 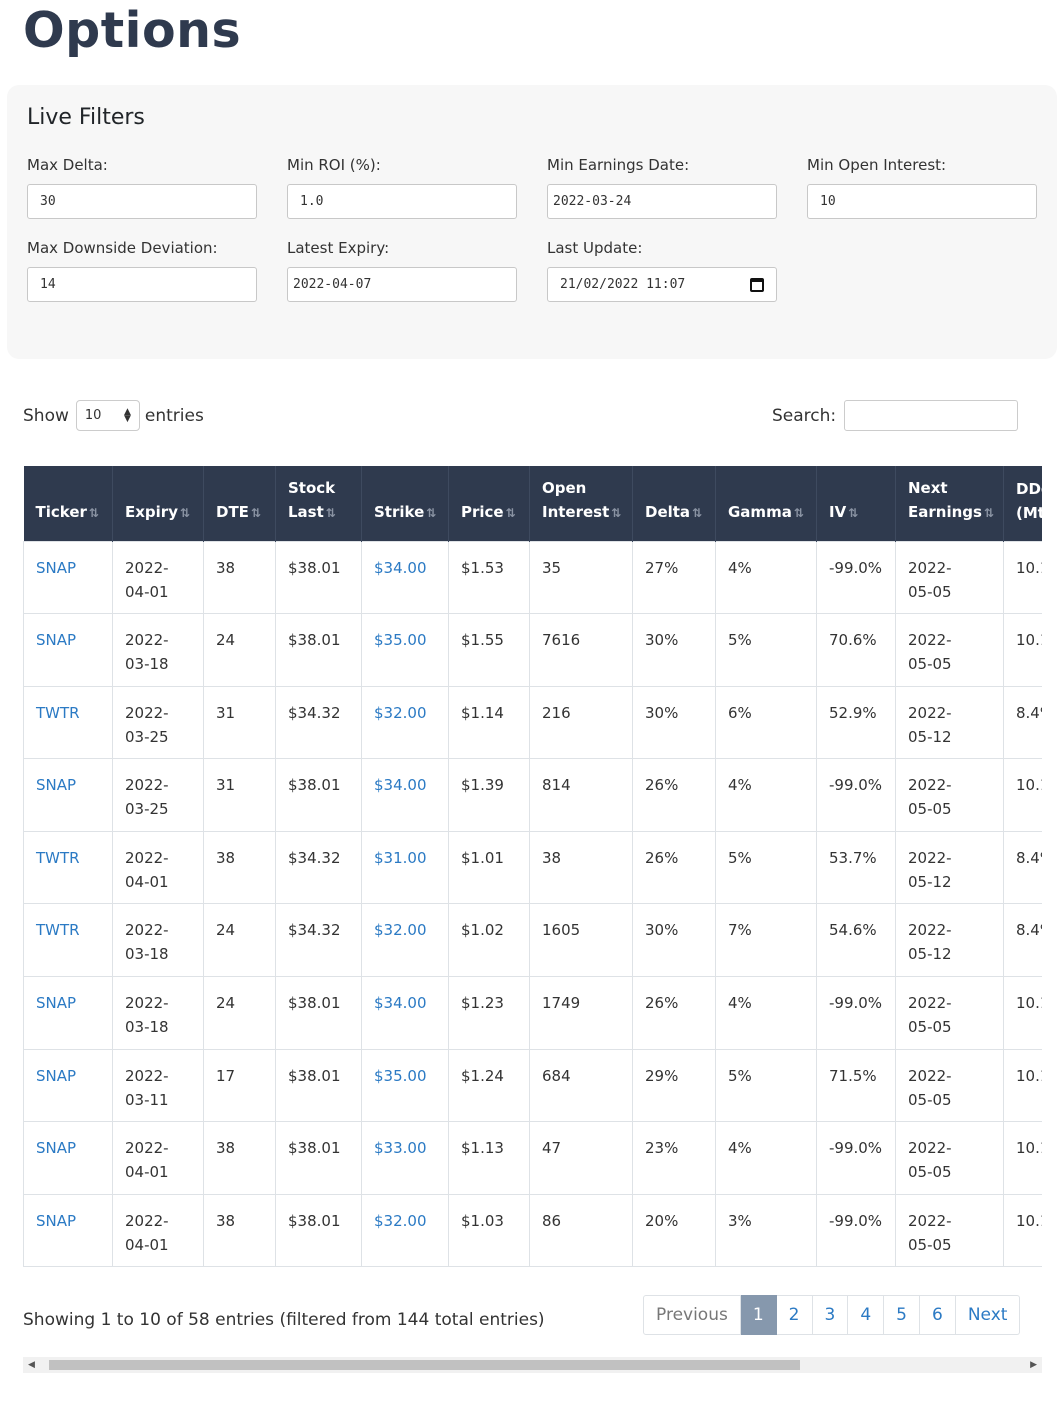 What do you see at coordinates (489, 1230) in the screenshot?
I see `table-cell: $1.03` at bounding box center [489, 1230].